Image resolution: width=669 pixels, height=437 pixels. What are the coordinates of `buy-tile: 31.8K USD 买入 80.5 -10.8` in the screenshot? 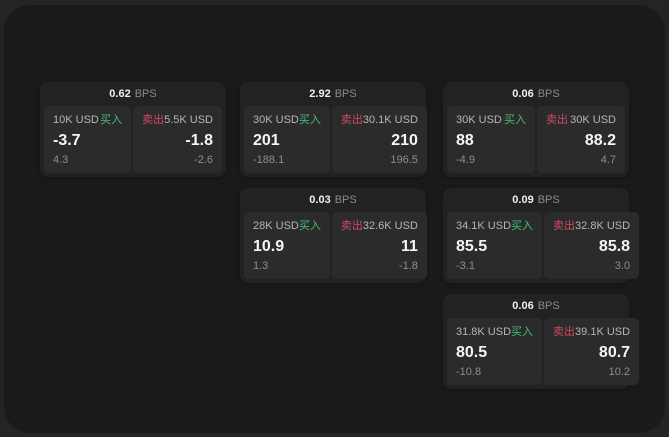 It's located at (495, 351).